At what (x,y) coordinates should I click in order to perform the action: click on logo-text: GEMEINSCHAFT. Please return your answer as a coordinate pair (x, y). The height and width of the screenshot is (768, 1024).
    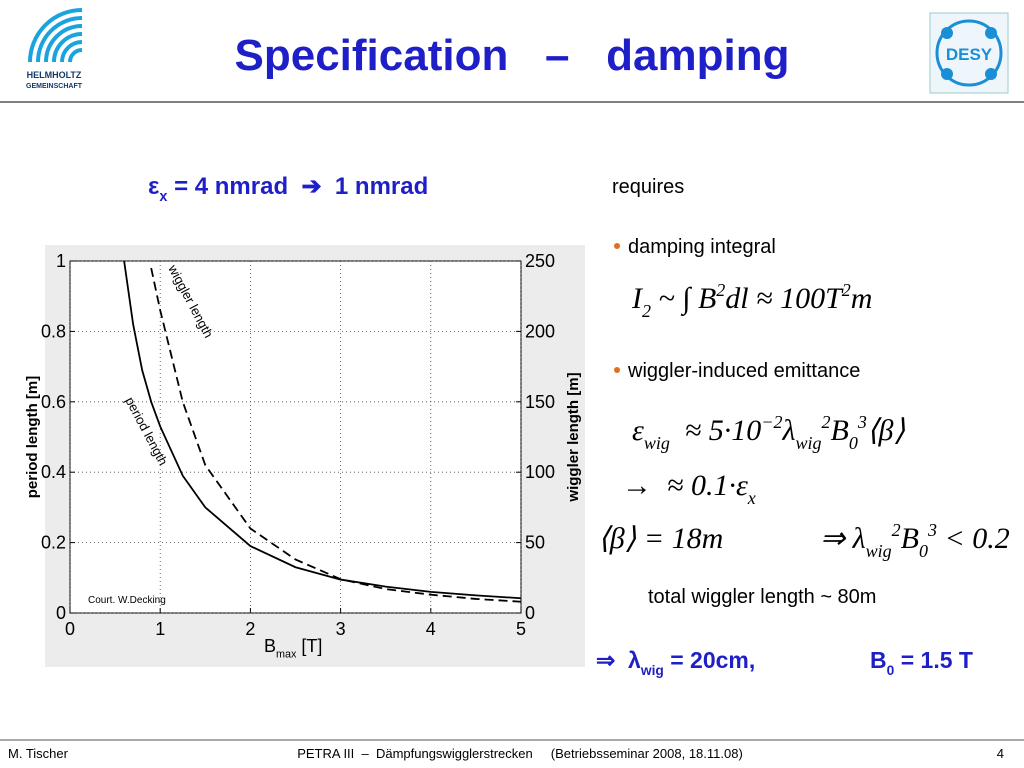
    Looking at the image, I should click on (54, 86).